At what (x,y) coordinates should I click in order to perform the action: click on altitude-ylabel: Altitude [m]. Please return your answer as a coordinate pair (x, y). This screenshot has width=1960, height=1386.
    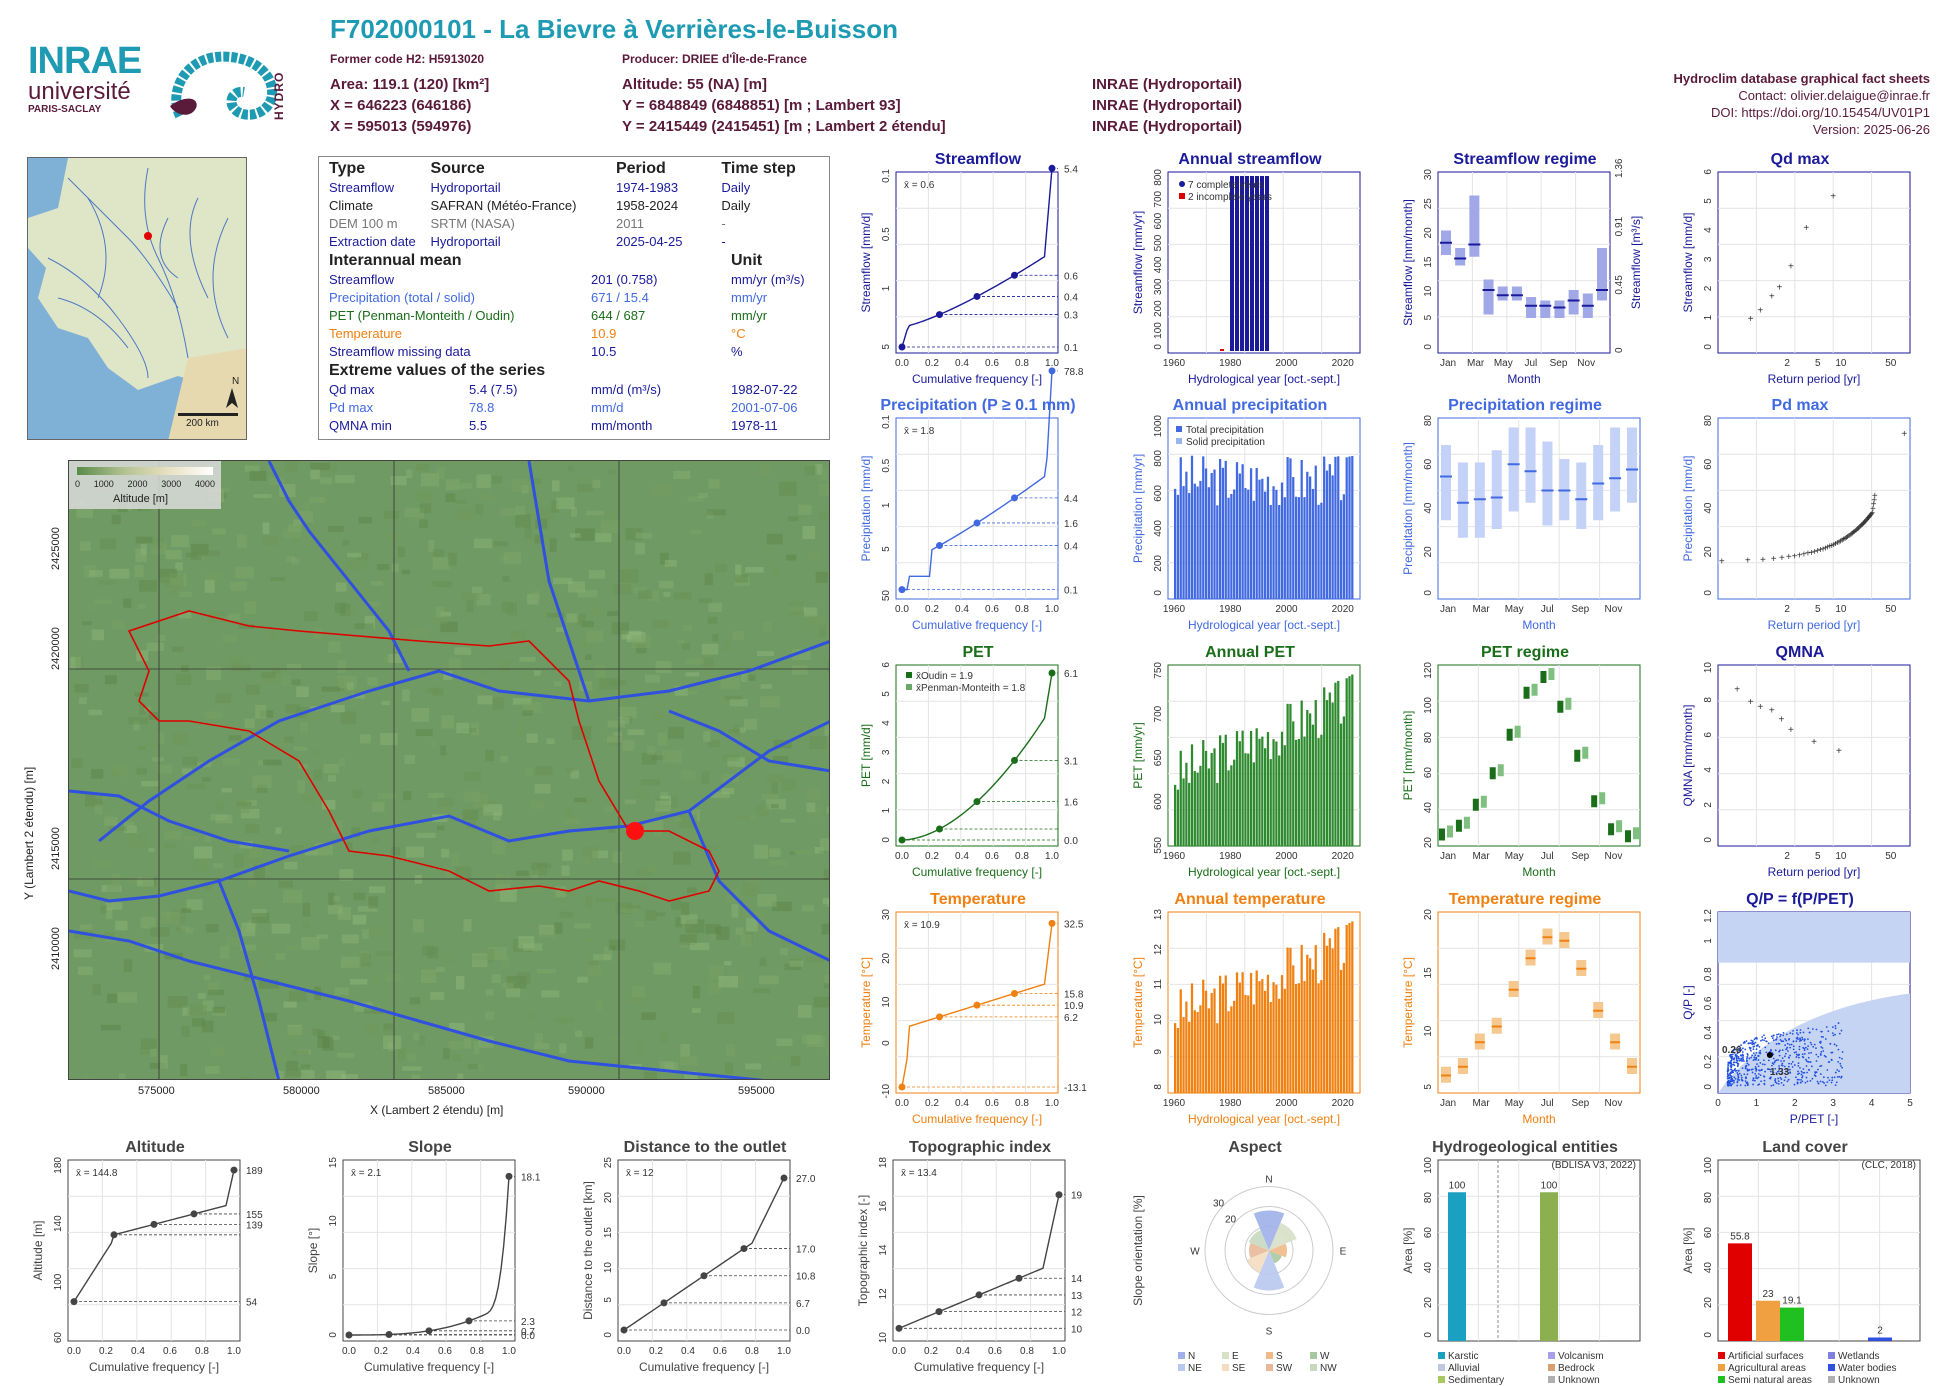
    Looking at the image, I should click on (38, 1250).